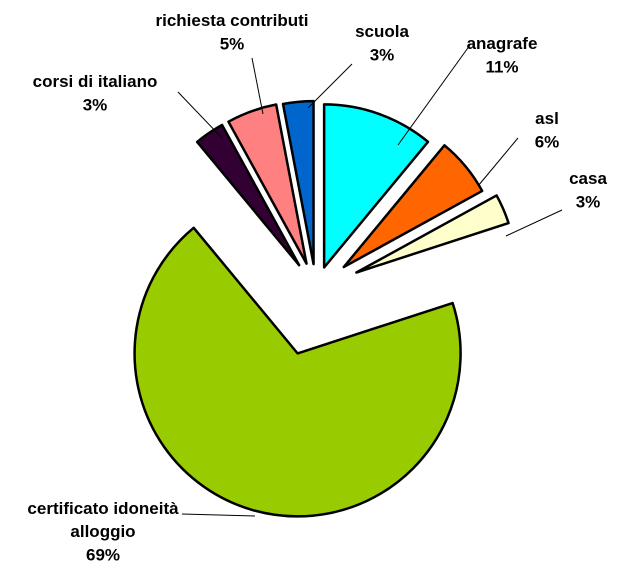  Describe the element at coordinates (103, 508) in the screenshot. I see `label-line: certificato idoneità` at that location.